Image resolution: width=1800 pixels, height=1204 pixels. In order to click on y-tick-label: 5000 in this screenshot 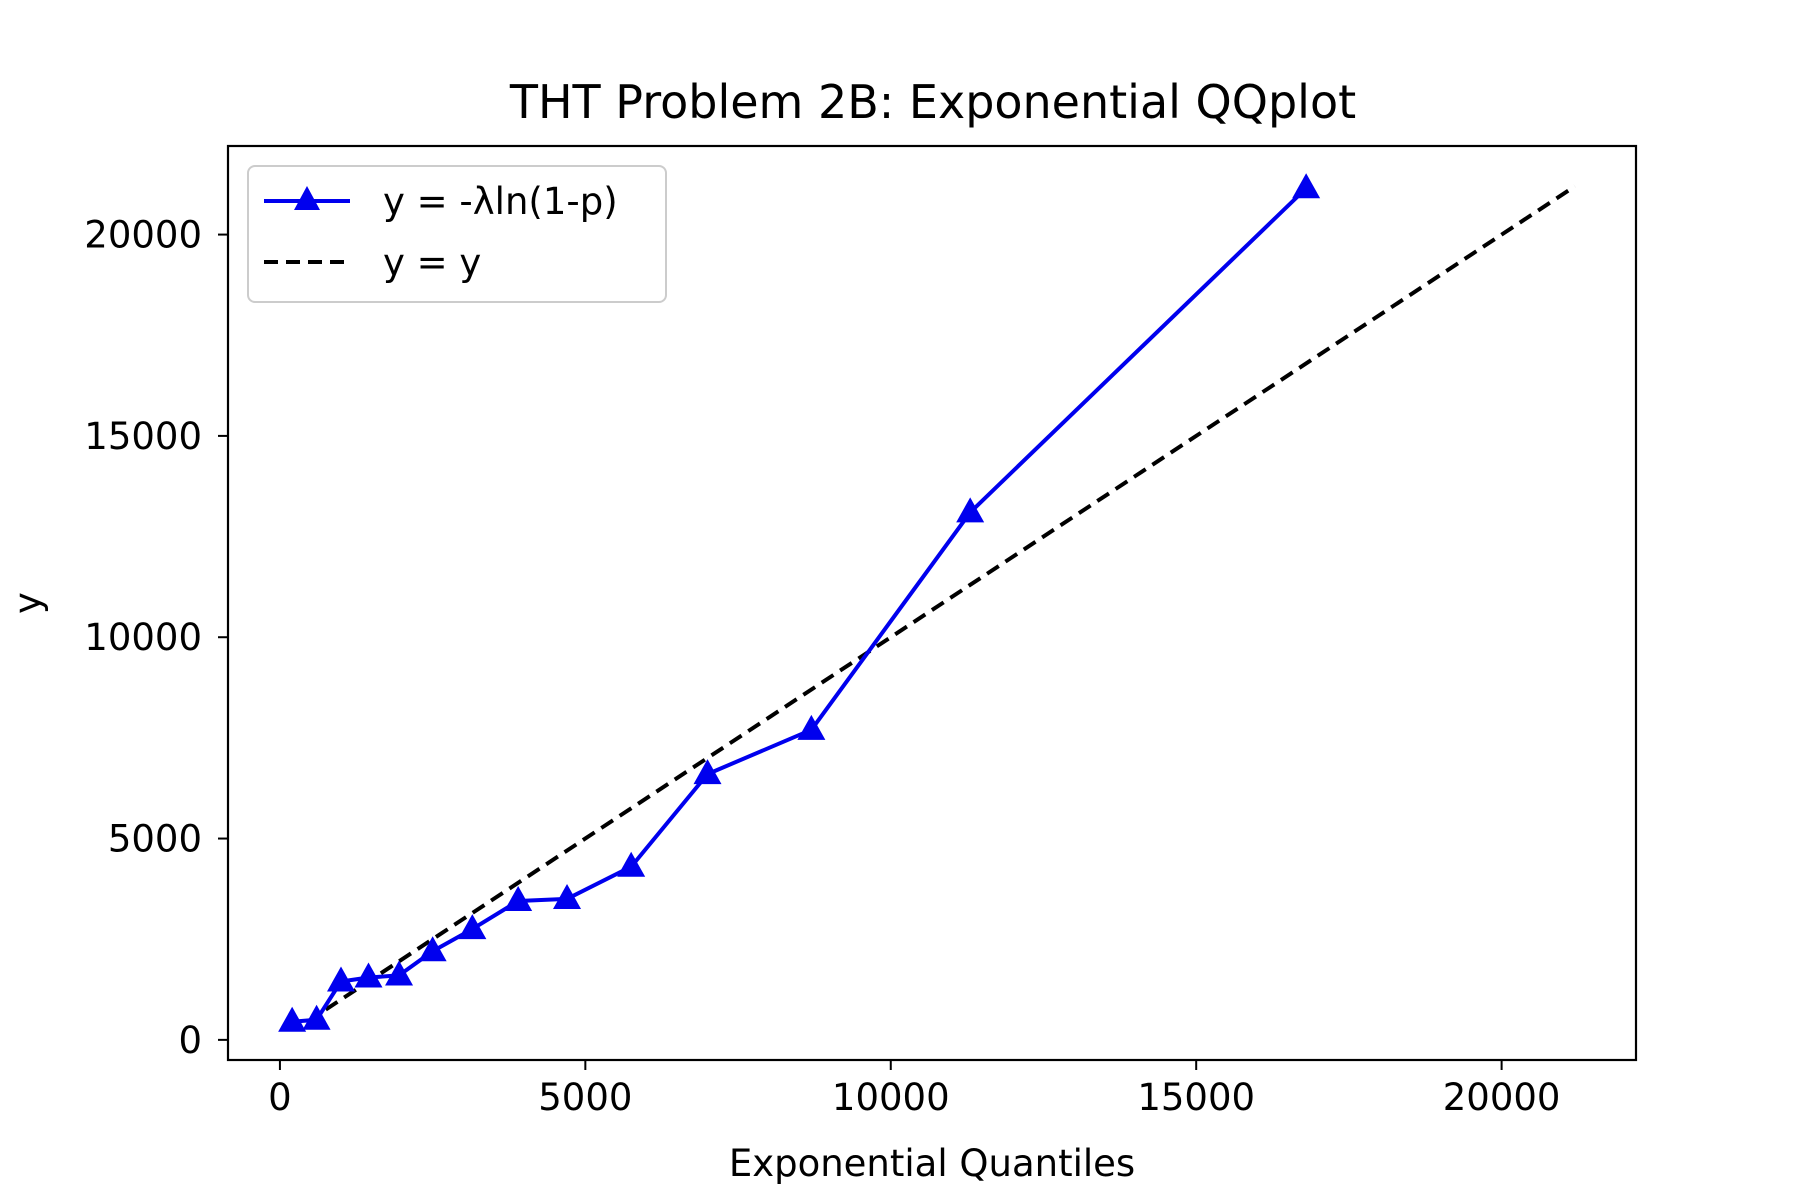, I will do `click(155, 839)`.